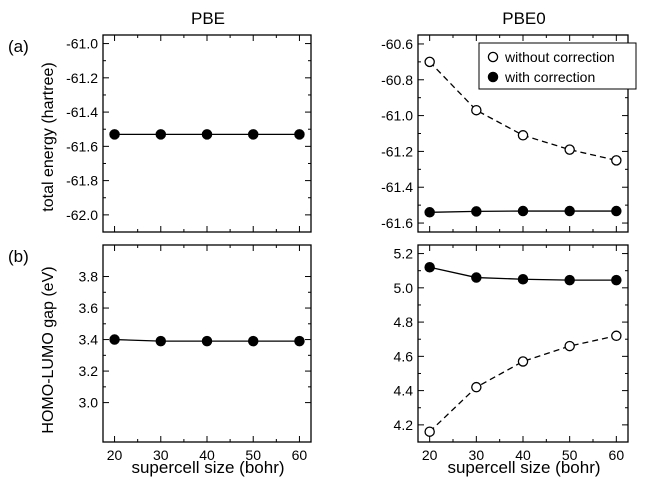 Image resolution: width=652 pixels, height=478 pixels. I want to click on y-tick-label: 3.0, so click(89, 403).